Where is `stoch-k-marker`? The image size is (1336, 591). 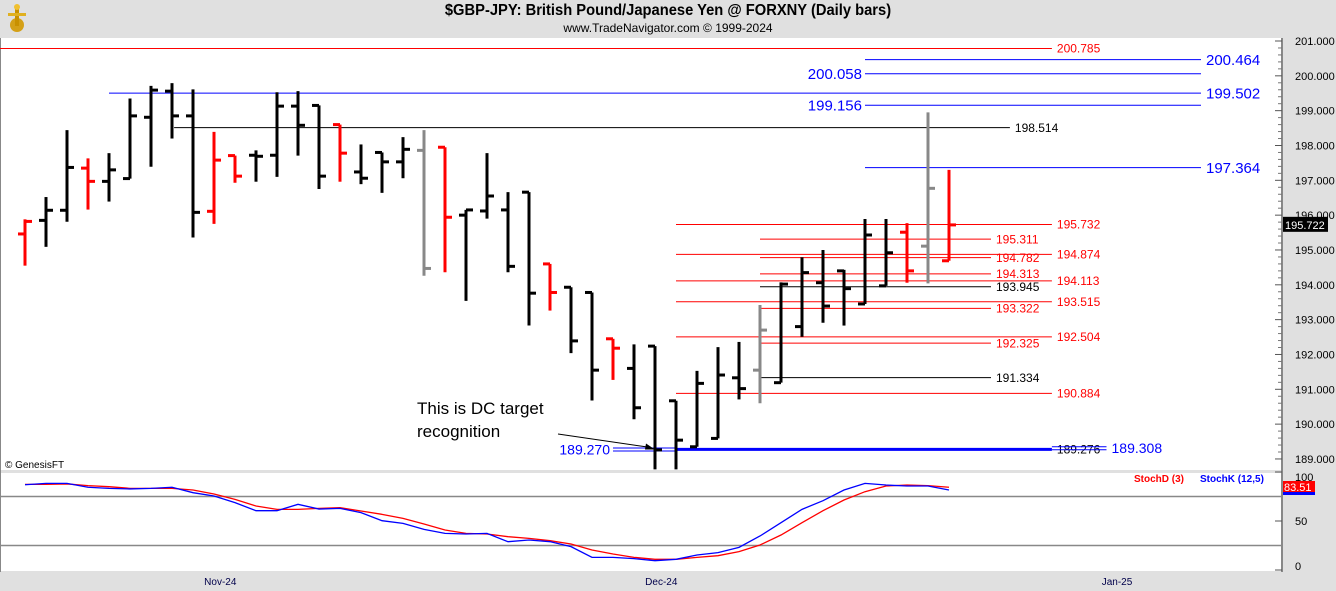 stoch-k-marker is located at coordinates (1299, 493).